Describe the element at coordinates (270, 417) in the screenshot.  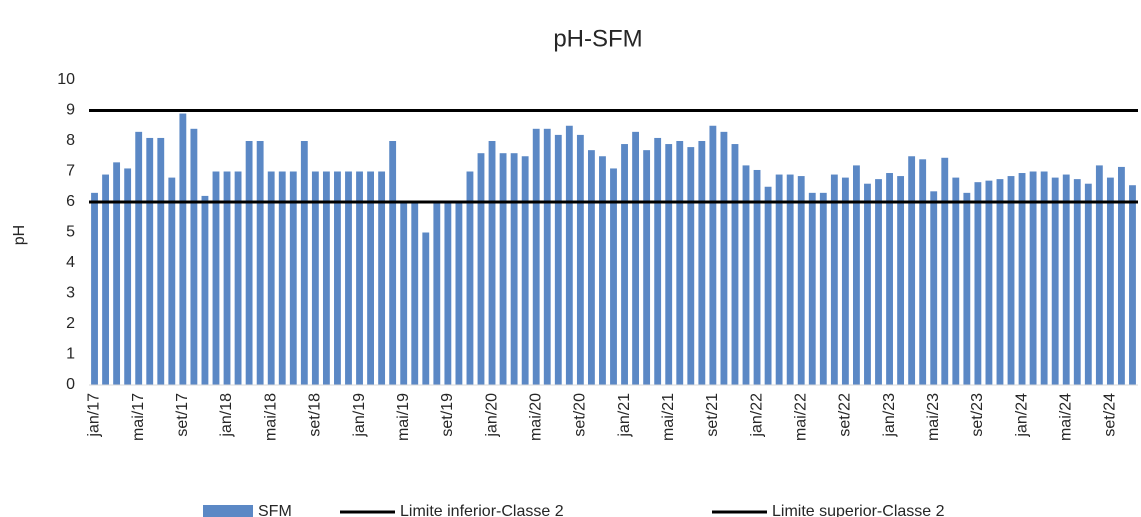
I see `x-tick-label: mai/18` at that location.